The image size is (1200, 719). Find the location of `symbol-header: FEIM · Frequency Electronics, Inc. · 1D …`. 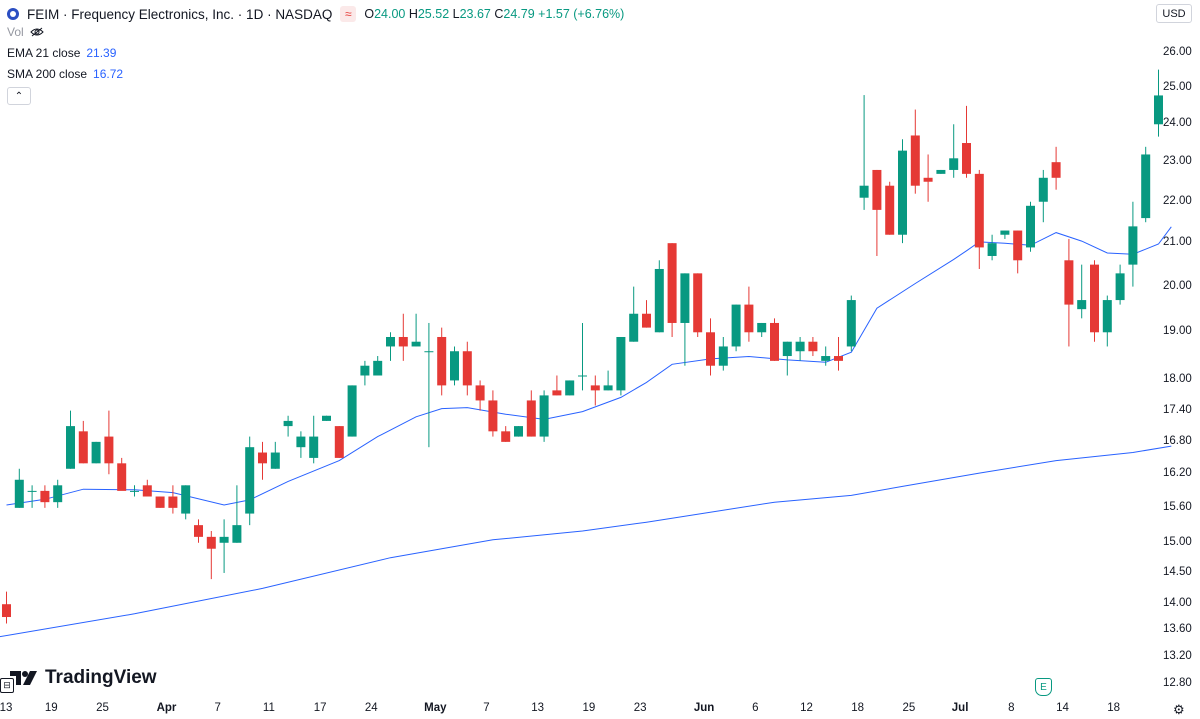

symbol-header: FEIM · Frequency Electronics, Inc. · 1D … is located at coordinates (315, 14).